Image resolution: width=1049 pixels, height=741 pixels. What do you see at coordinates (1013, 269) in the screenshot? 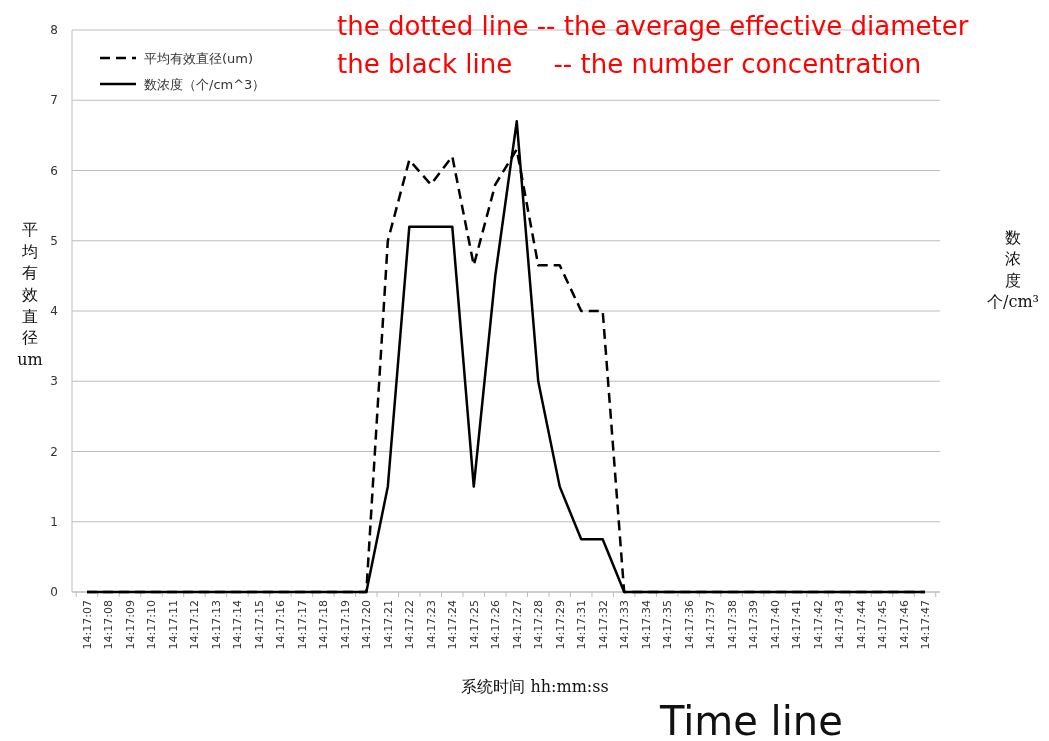
I see `y2-axis-title: 数浓度个/cm³` at bounding box center [1013, 269].